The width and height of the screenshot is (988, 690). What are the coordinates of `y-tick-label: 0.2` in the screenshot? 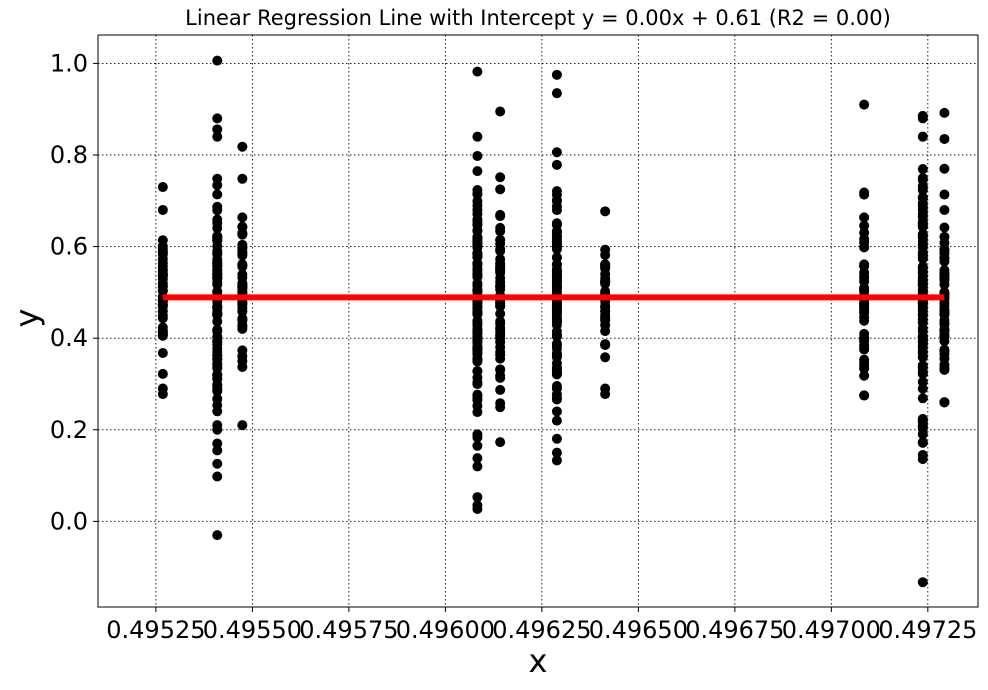 It's located at (69, 430).